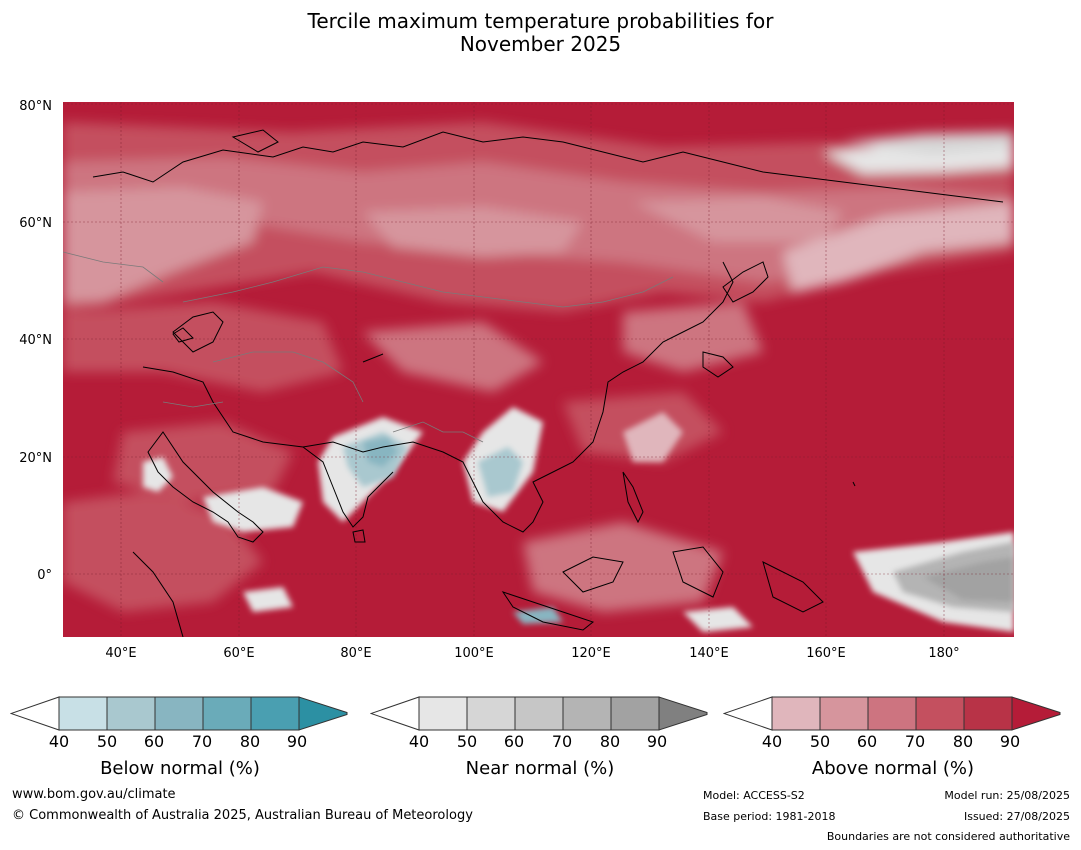 The height and width of the screenshot is (850, 1081). Describe the element at coordinates (754, 795) in the screenshot. I see `model-text: Model: ACCESS-S2` at that location.